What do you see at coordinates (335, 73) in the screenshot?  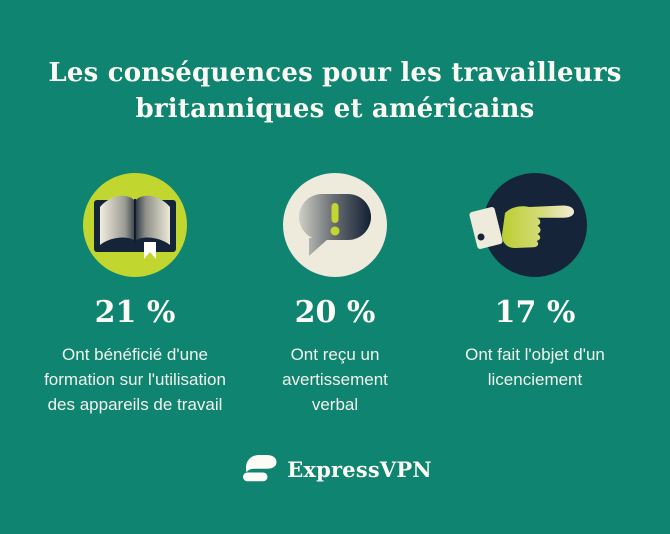 I see `title-line-1: Les conséquences pour les travailleurs` at bounding box center [335, 73].